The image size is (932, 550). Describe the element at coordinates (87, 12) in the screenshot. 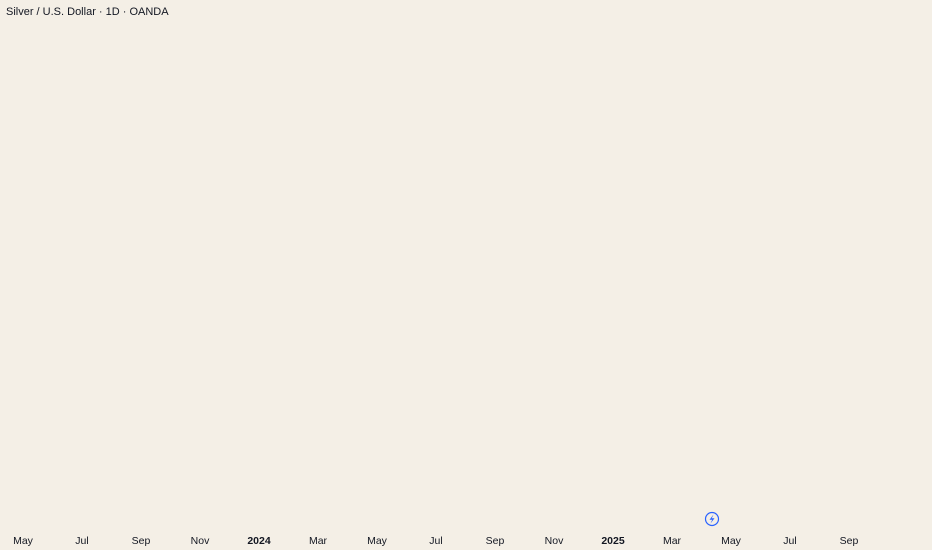

I see `chart-title: Silver / U.S. Dollar · 1D · OANDA` at that location.